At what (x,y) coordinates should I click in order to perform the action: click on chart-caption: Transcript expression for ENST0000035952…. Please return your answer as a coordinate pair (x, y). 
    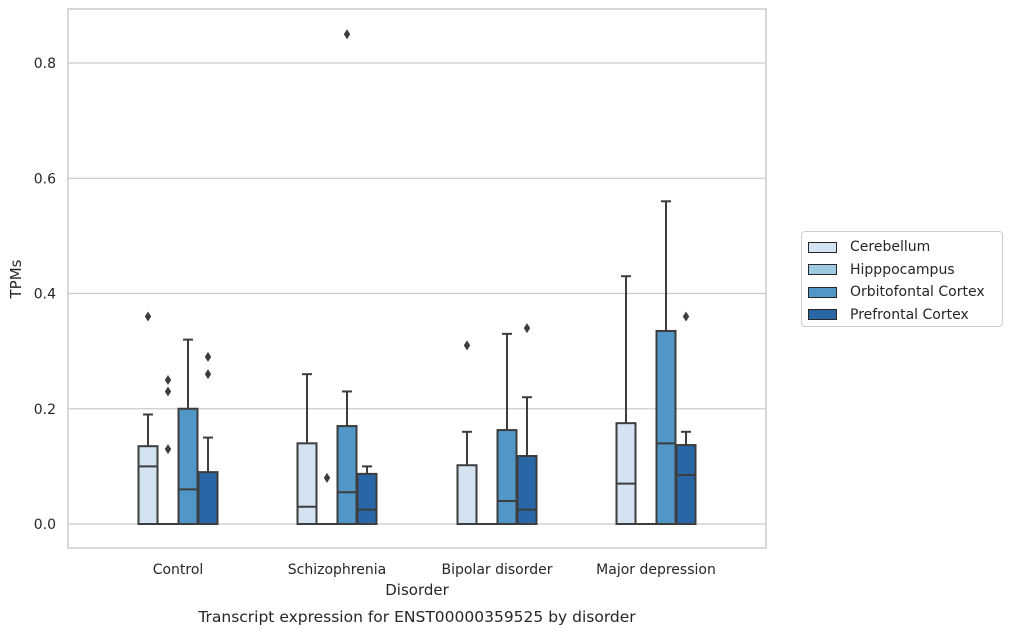
    Looking at the image, I should click on (416, 617).